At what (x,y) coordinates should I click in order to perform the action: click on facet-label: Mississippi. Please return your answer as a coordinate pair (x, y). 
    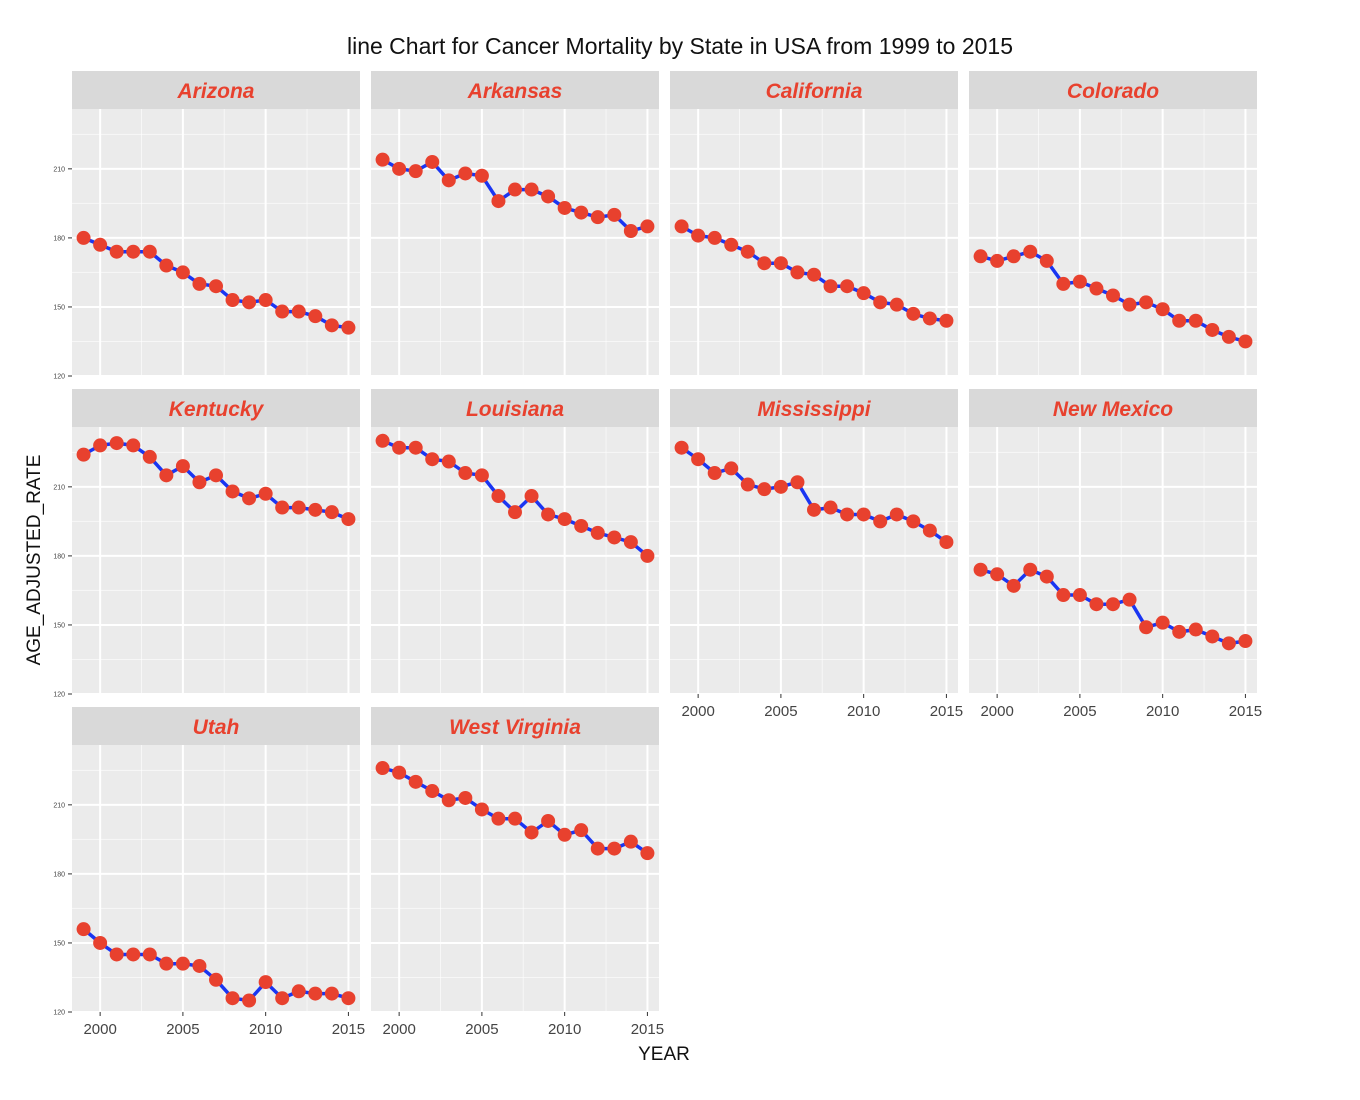
    Looking at the image, I should click on (814, 409).